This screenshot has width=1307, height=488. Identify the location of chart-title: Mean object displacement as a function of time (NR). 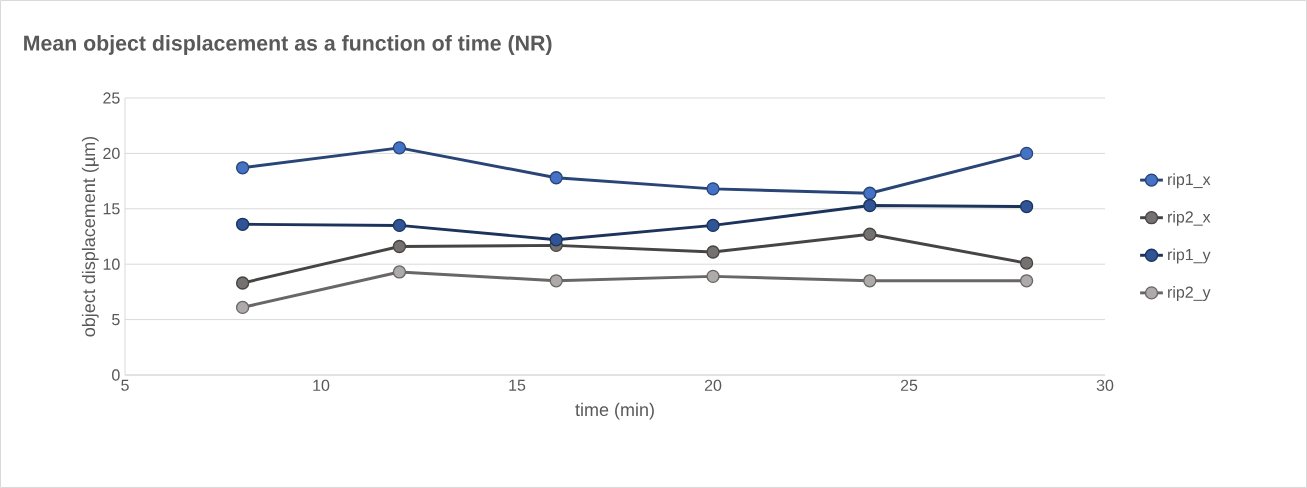
(288, 45).